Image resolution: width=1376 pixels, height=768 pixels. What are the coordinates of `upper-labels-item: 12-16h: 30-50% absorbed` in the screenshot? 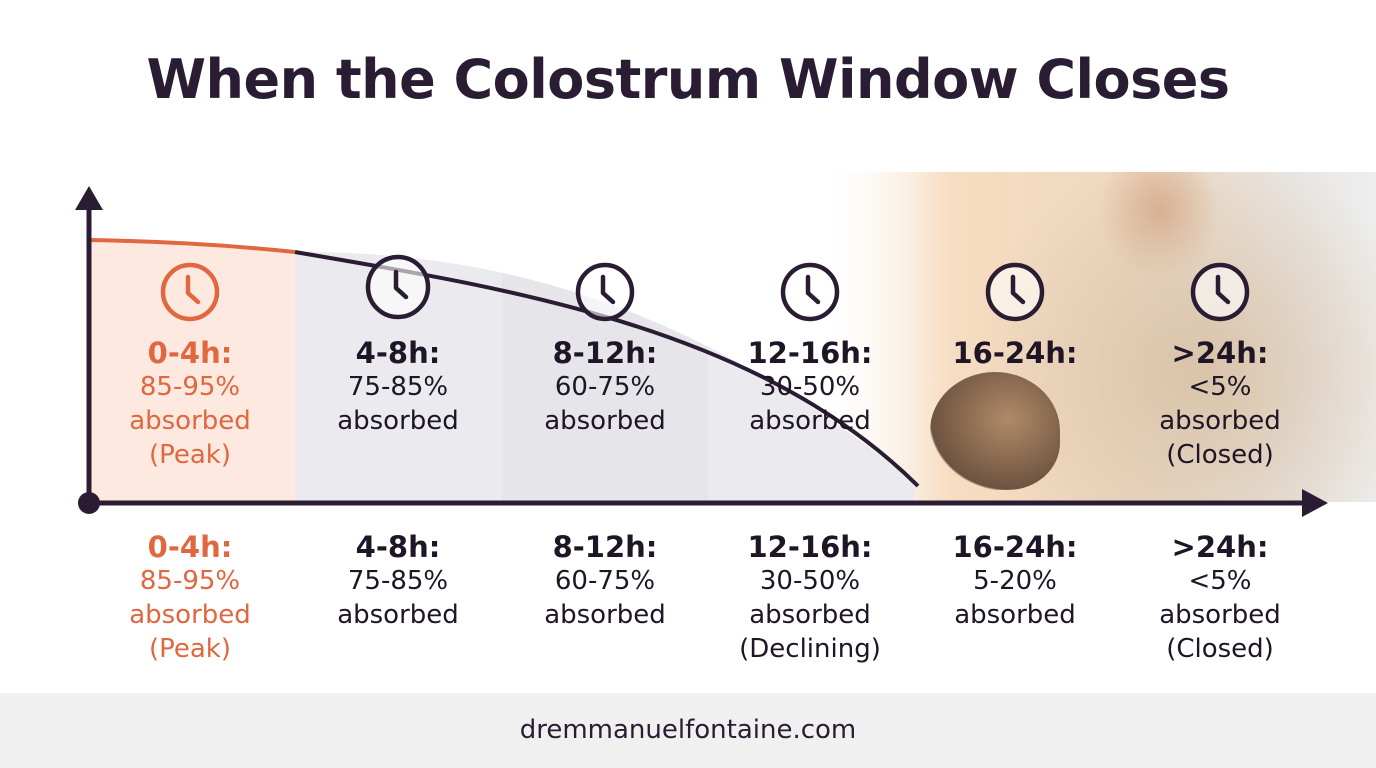 It's located at (810, 387).